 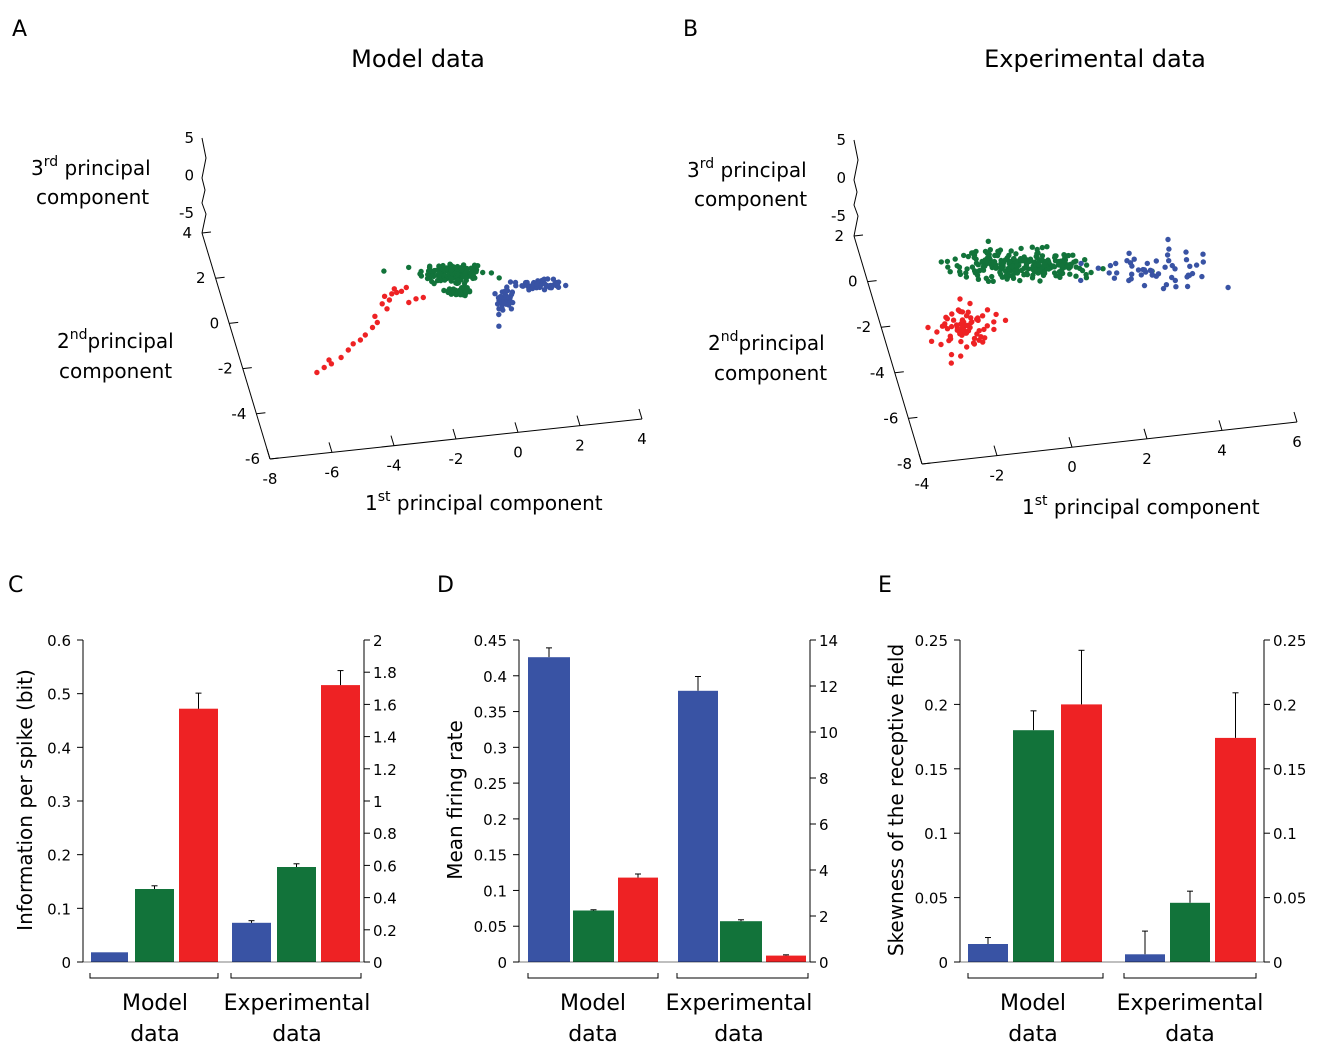 What do you see at coordinates (1278, 963) in the screenshot?
I see `panel-e-y2-tick-label: 0` at bounding box center [1278, 963].